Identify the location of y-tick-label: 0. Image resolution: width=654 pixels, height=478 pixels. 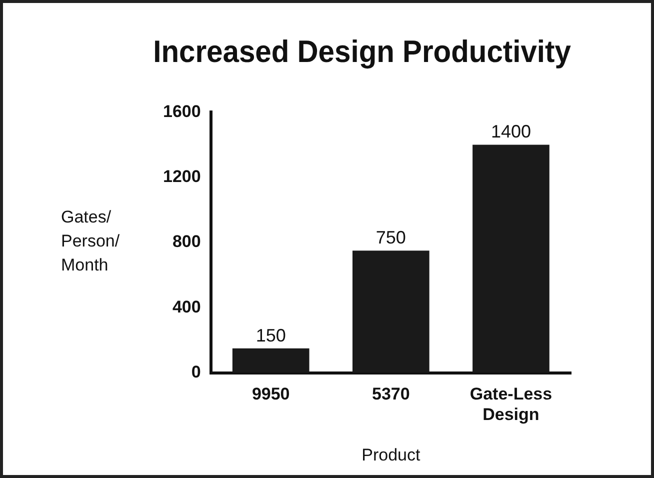
(196, 372).